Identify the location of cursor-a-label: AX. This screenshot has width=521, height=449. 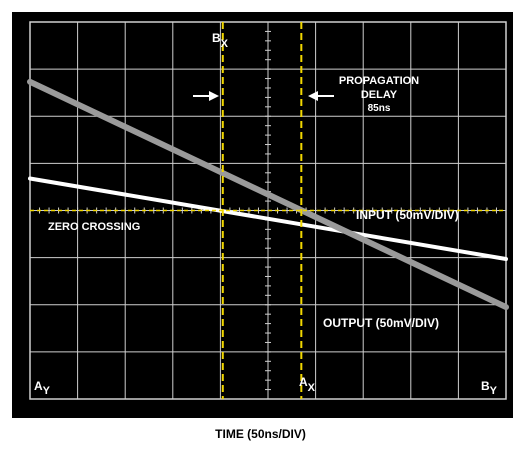
(307, 384).